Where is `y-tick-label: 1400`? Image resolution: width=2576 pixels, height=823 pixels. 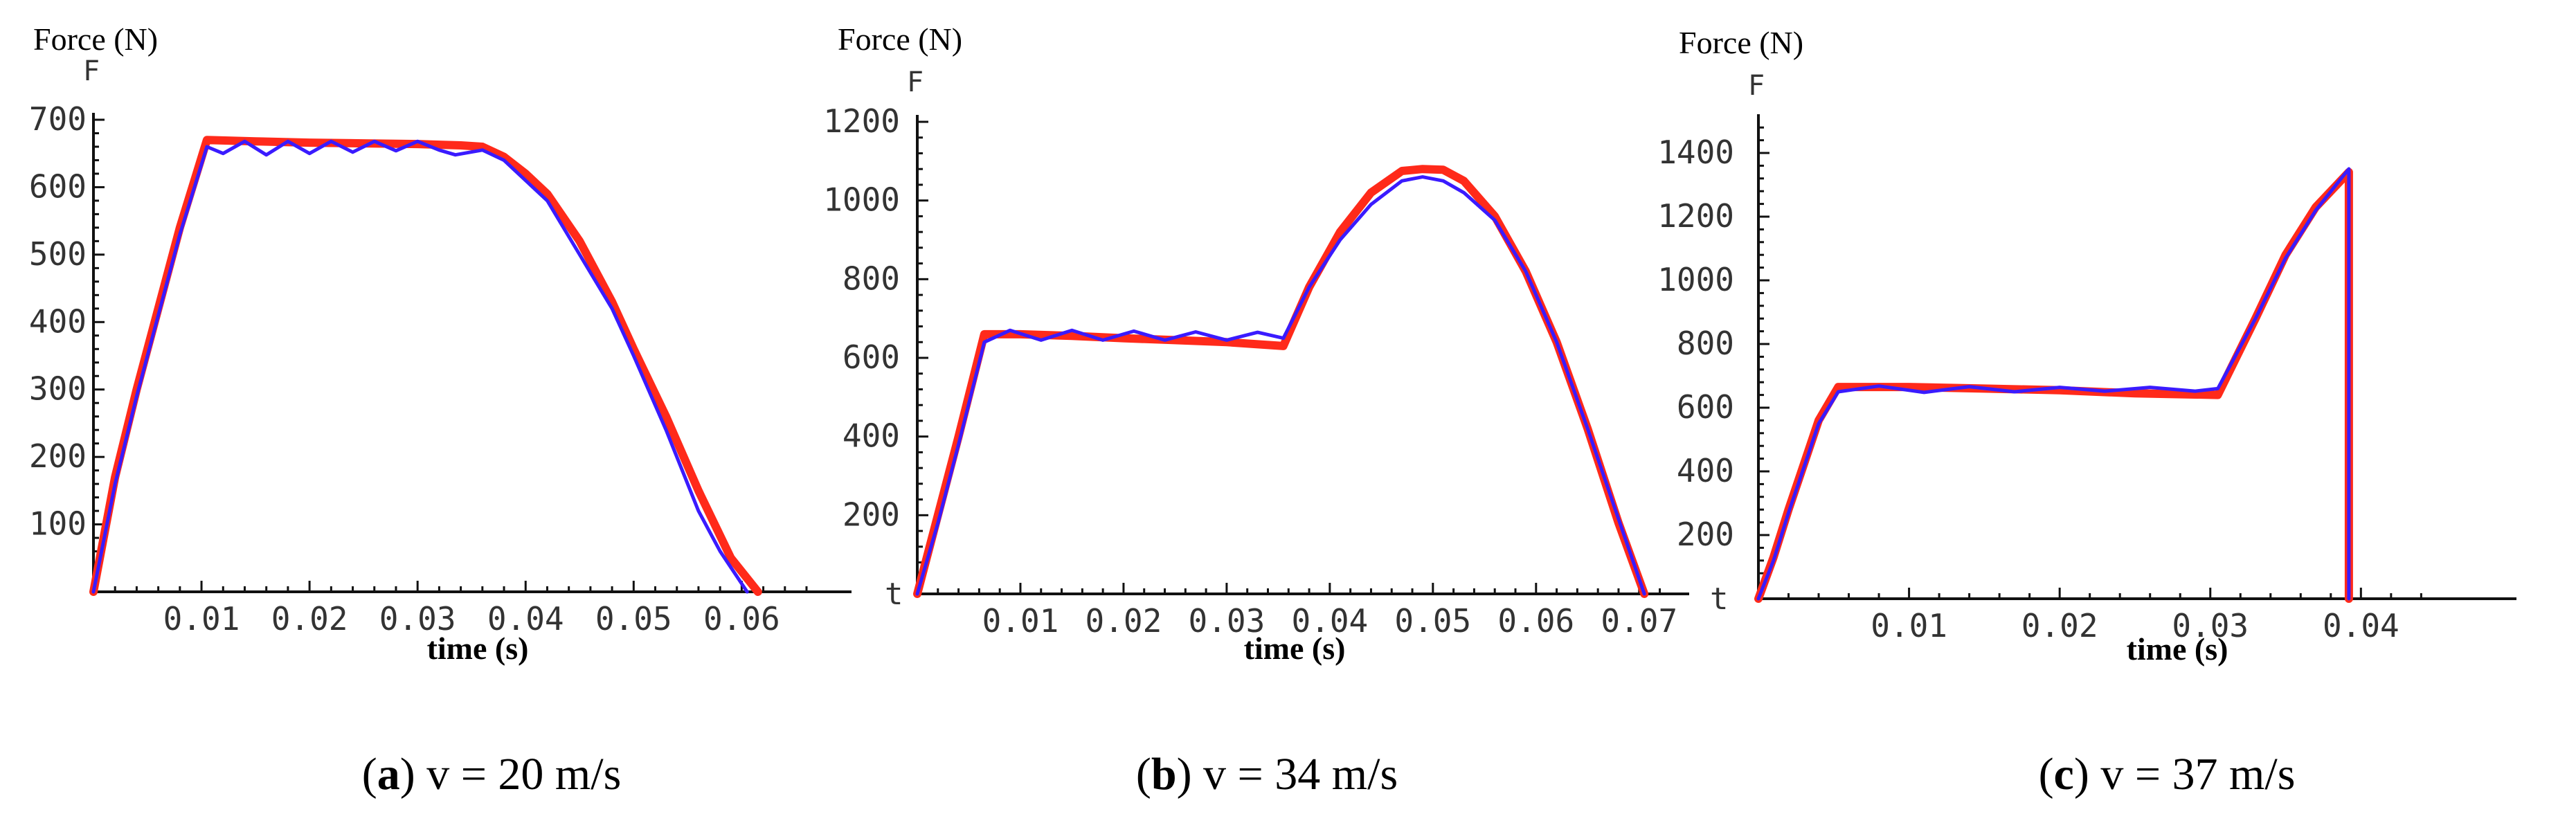
y-tick-label: 1400 is located at coordinates (1695, 152).